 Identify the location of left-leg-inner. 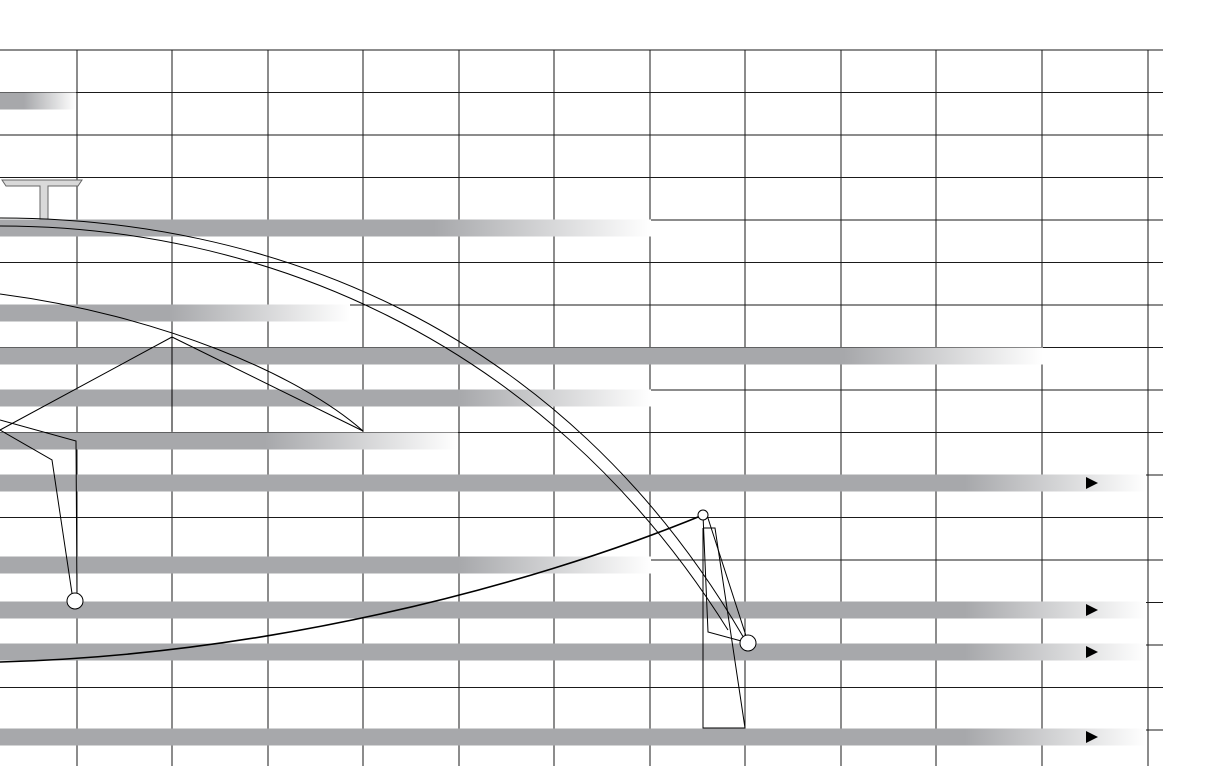
(37, 515).